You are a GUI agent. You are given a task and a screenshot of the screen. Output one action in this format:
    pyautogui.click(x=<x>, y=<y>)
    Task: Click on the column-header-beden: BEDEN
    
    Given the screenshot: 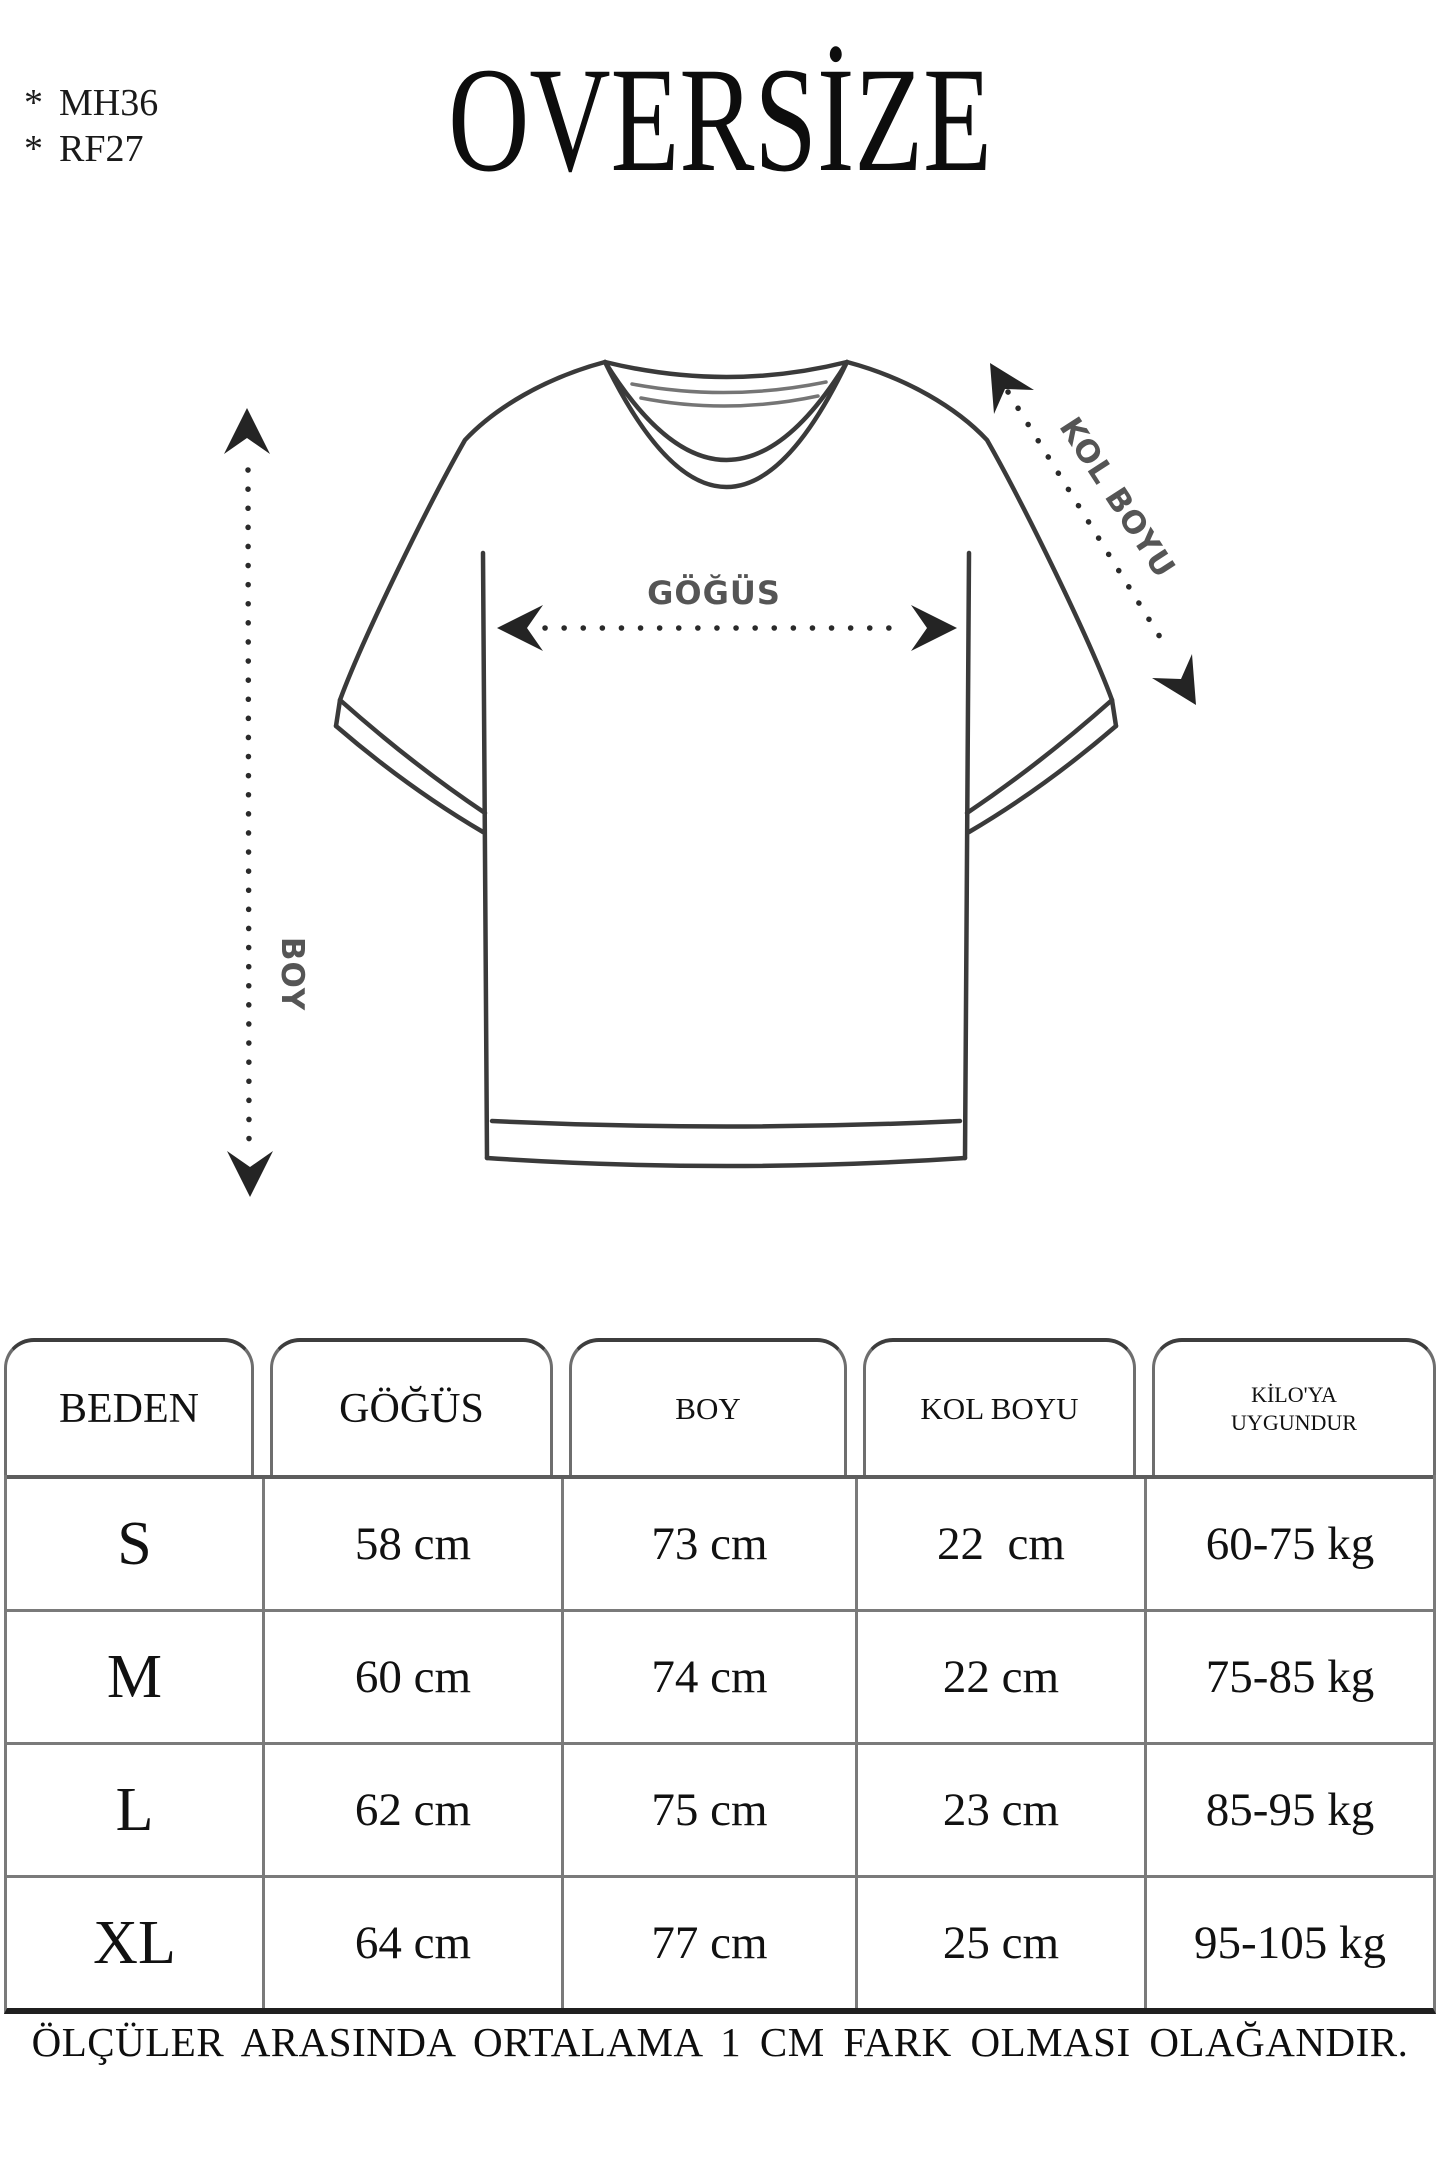 What is the action you would take?
    pyautogui.click(x=129, y=1406)
    